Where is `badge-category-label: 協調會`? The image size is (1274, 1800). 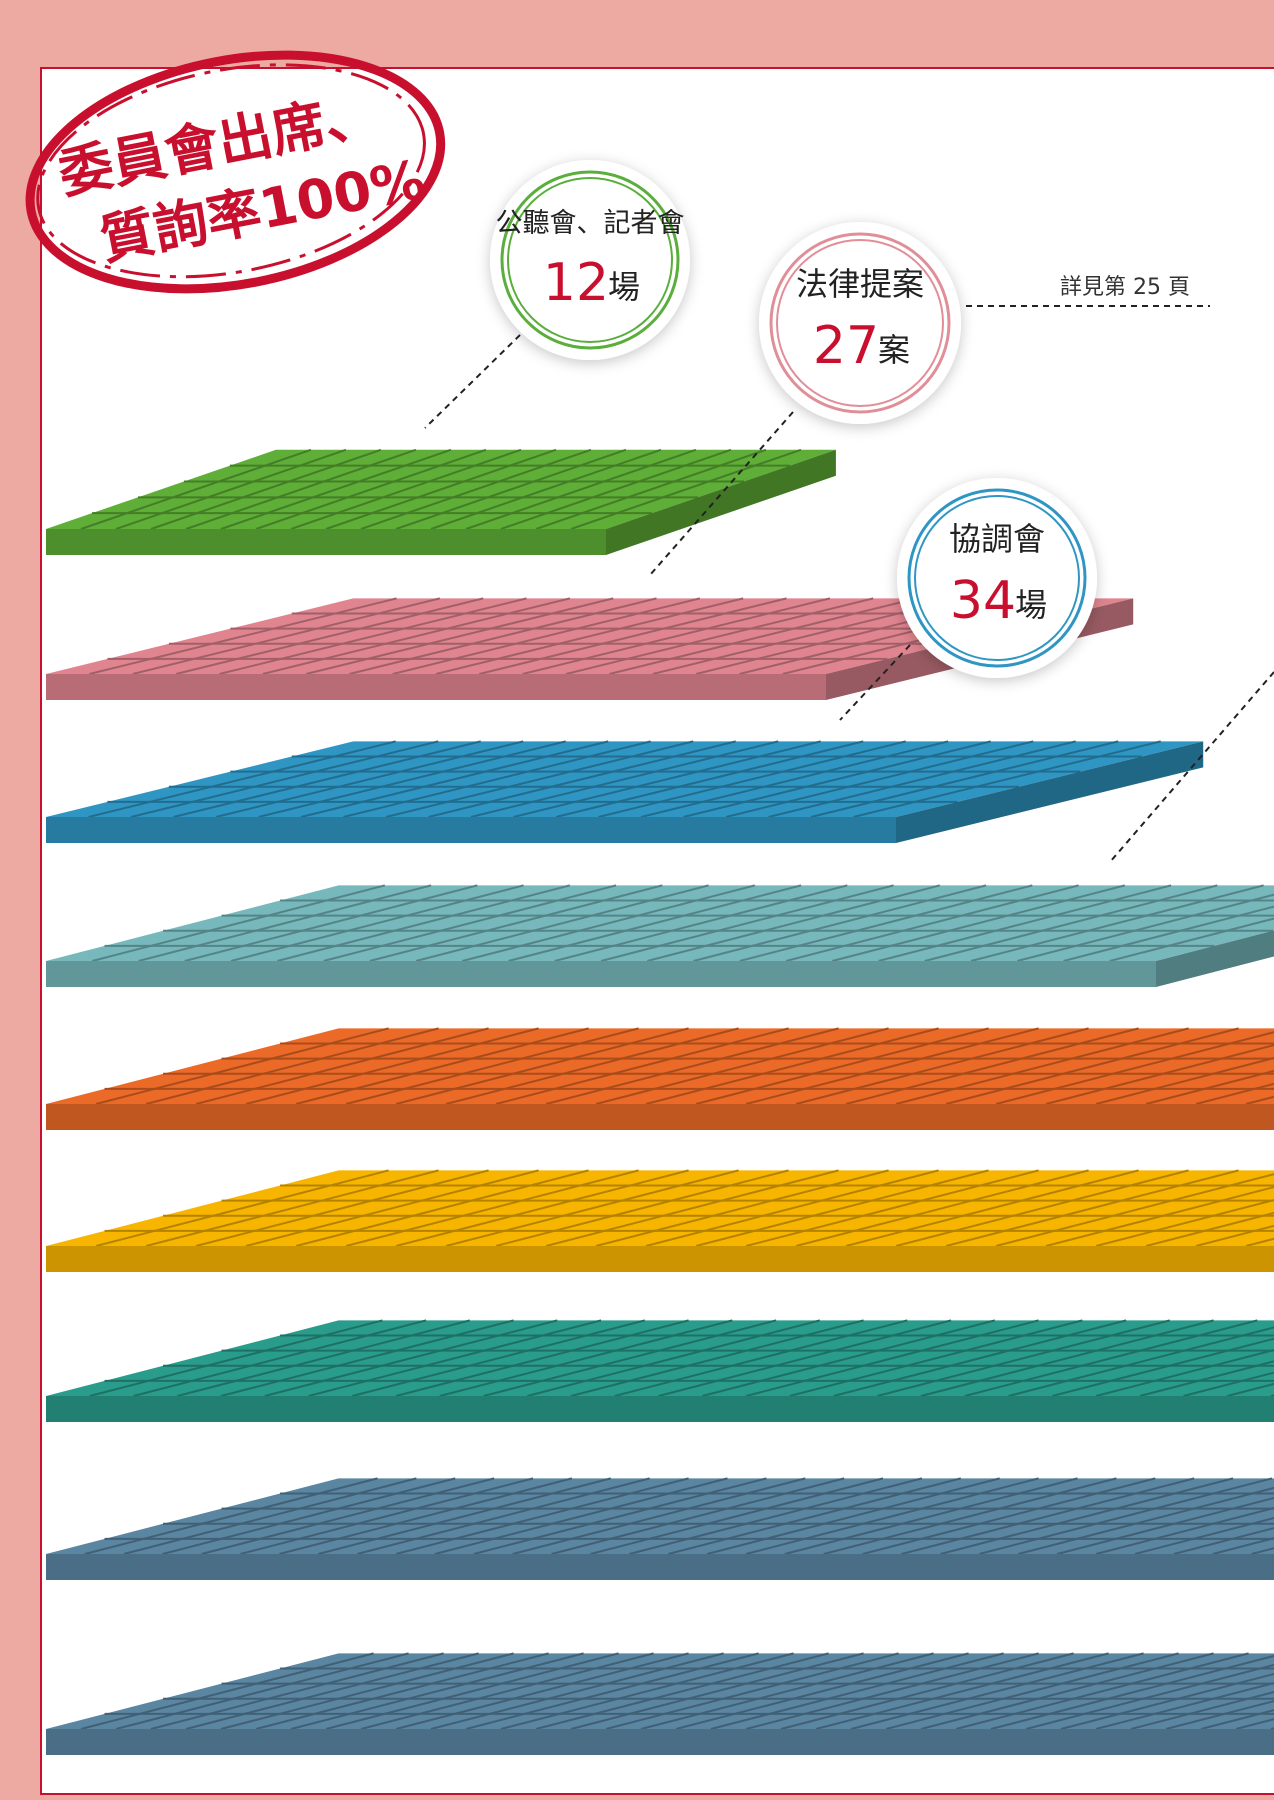
badge-category-label: 協調會 is located at coordinates (997, 539).